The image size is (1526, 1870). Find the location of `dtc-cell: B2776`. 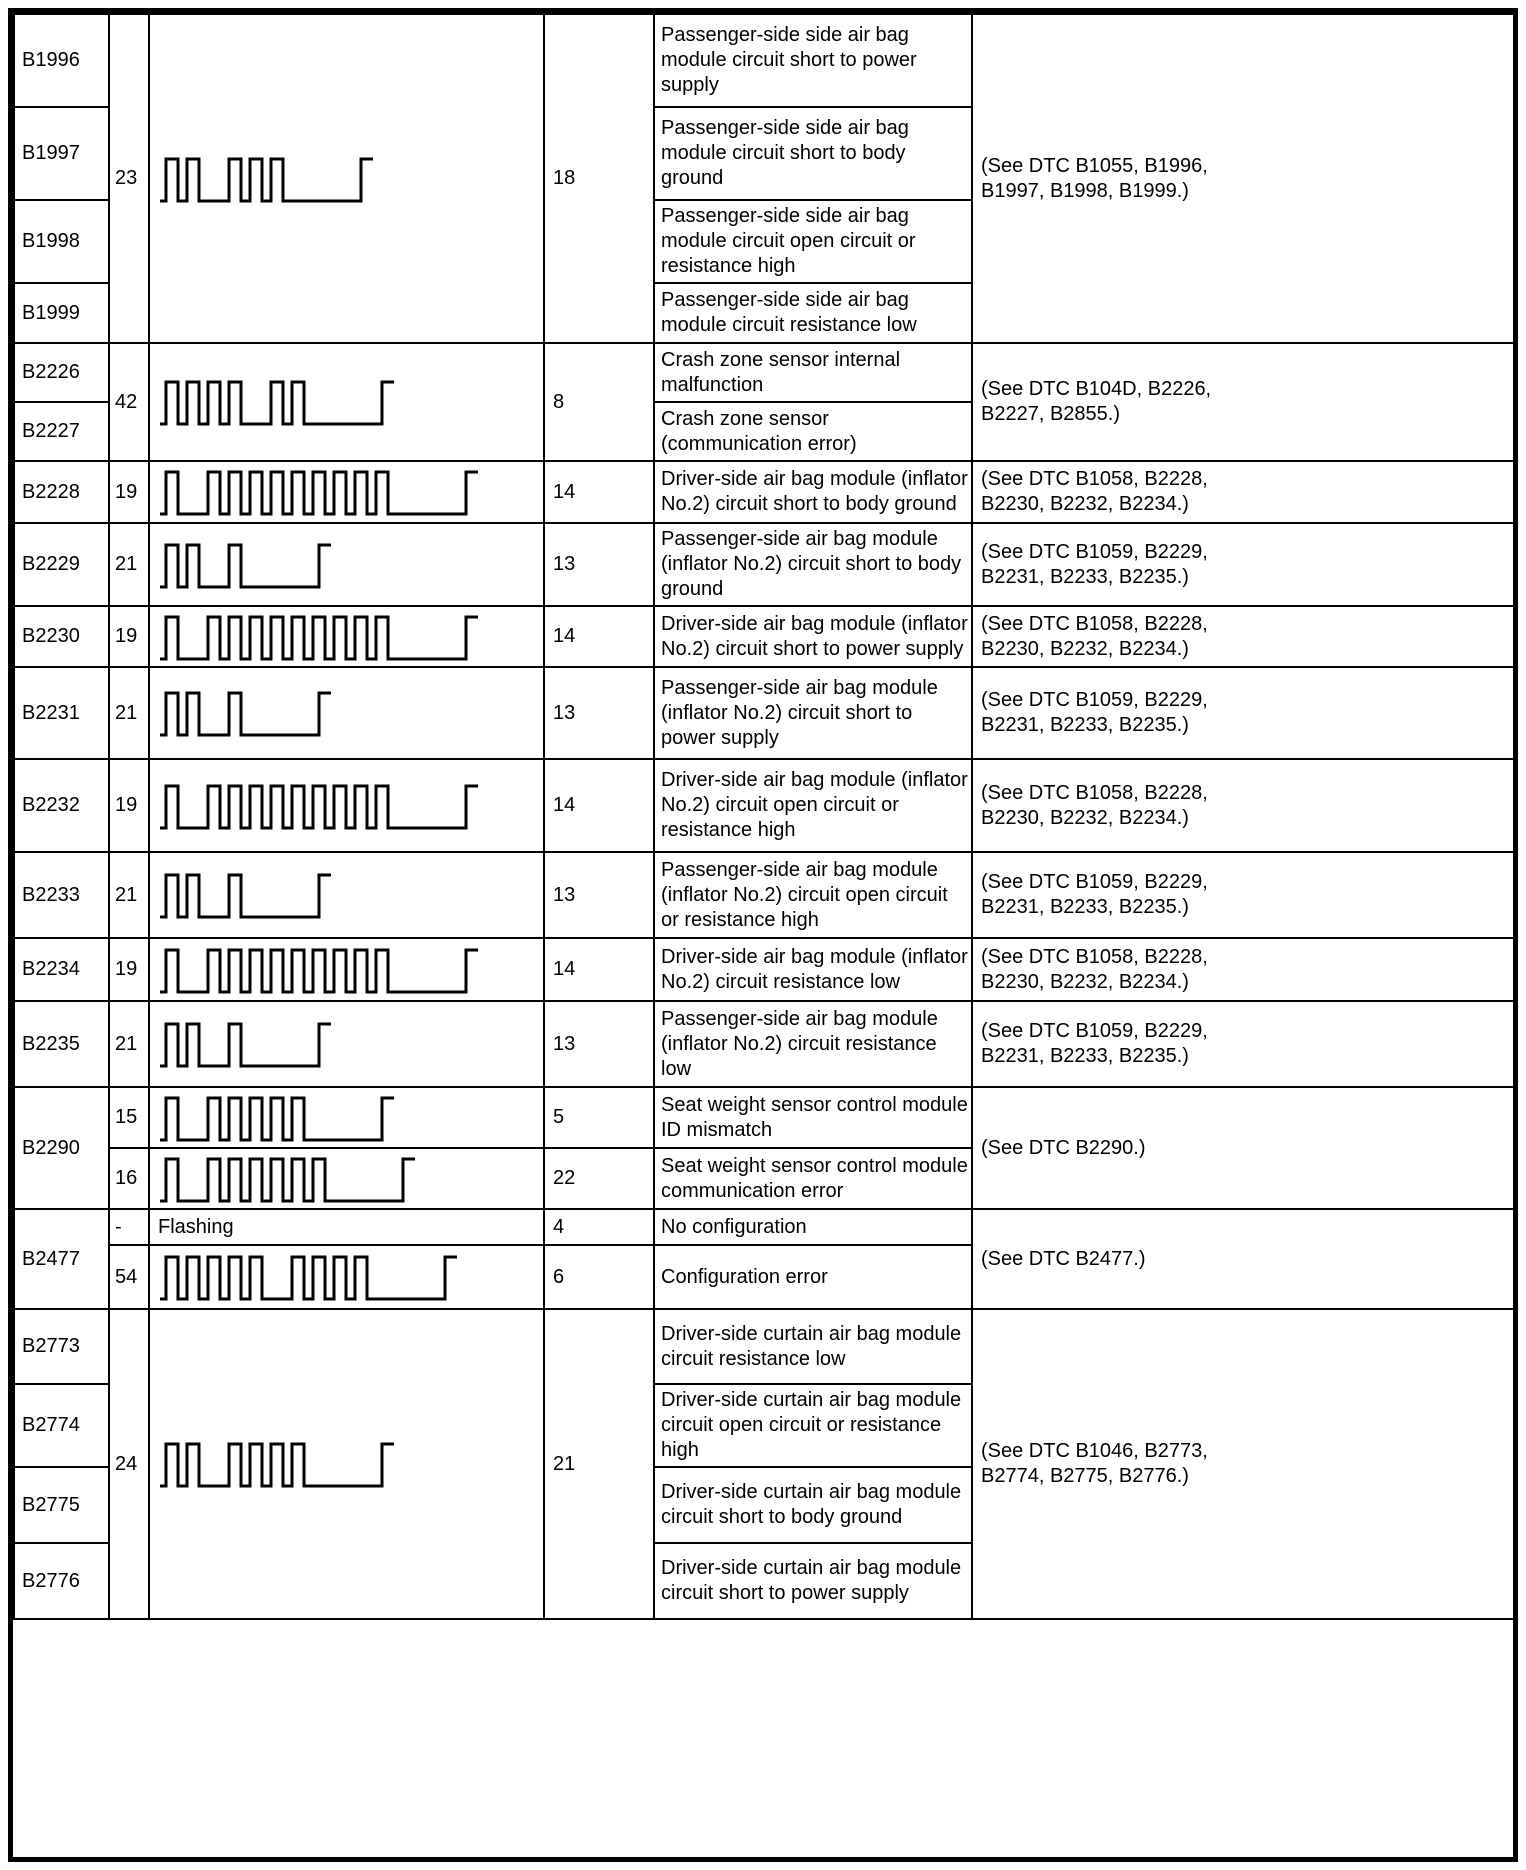

dtc-cell: B2776 is located at coordinates (61, 1581).